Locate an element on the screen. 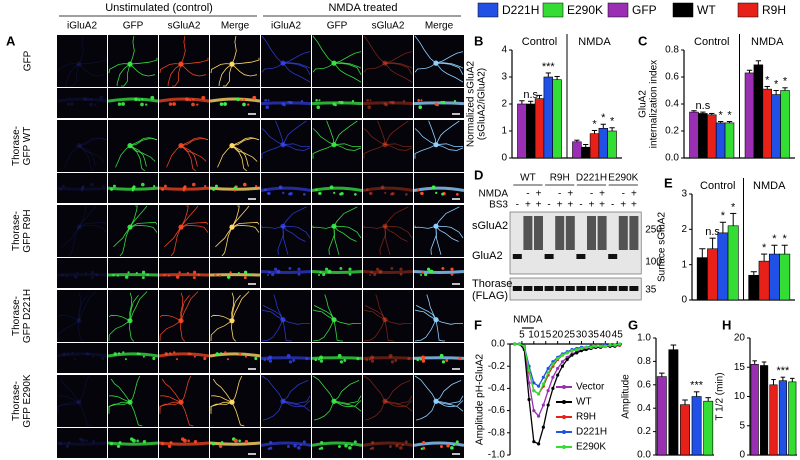 The width and height of the screenshot is (800, 460). legend-swatch is located at coordinates (488, 10).